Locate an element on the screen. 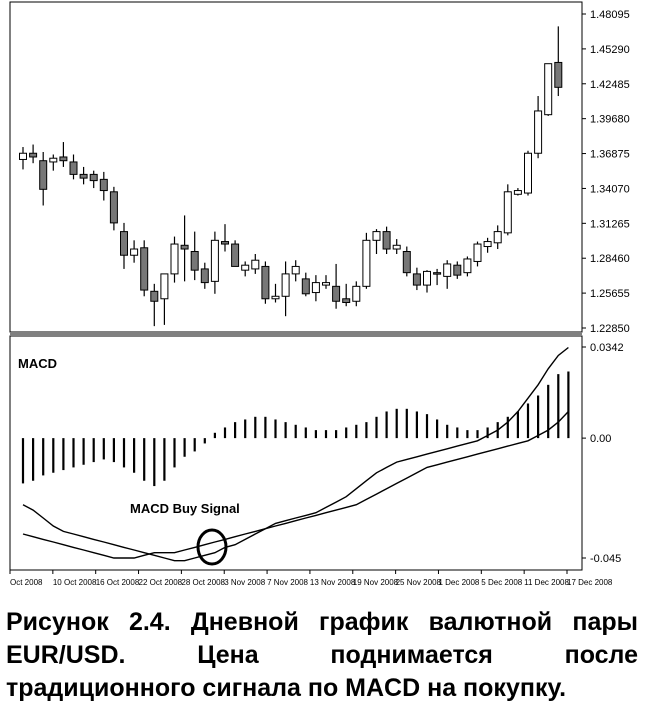 This screenshot has height=719, width=650. date-tick-label: 17 Dec 2008 is located at coordinates (590, 582).